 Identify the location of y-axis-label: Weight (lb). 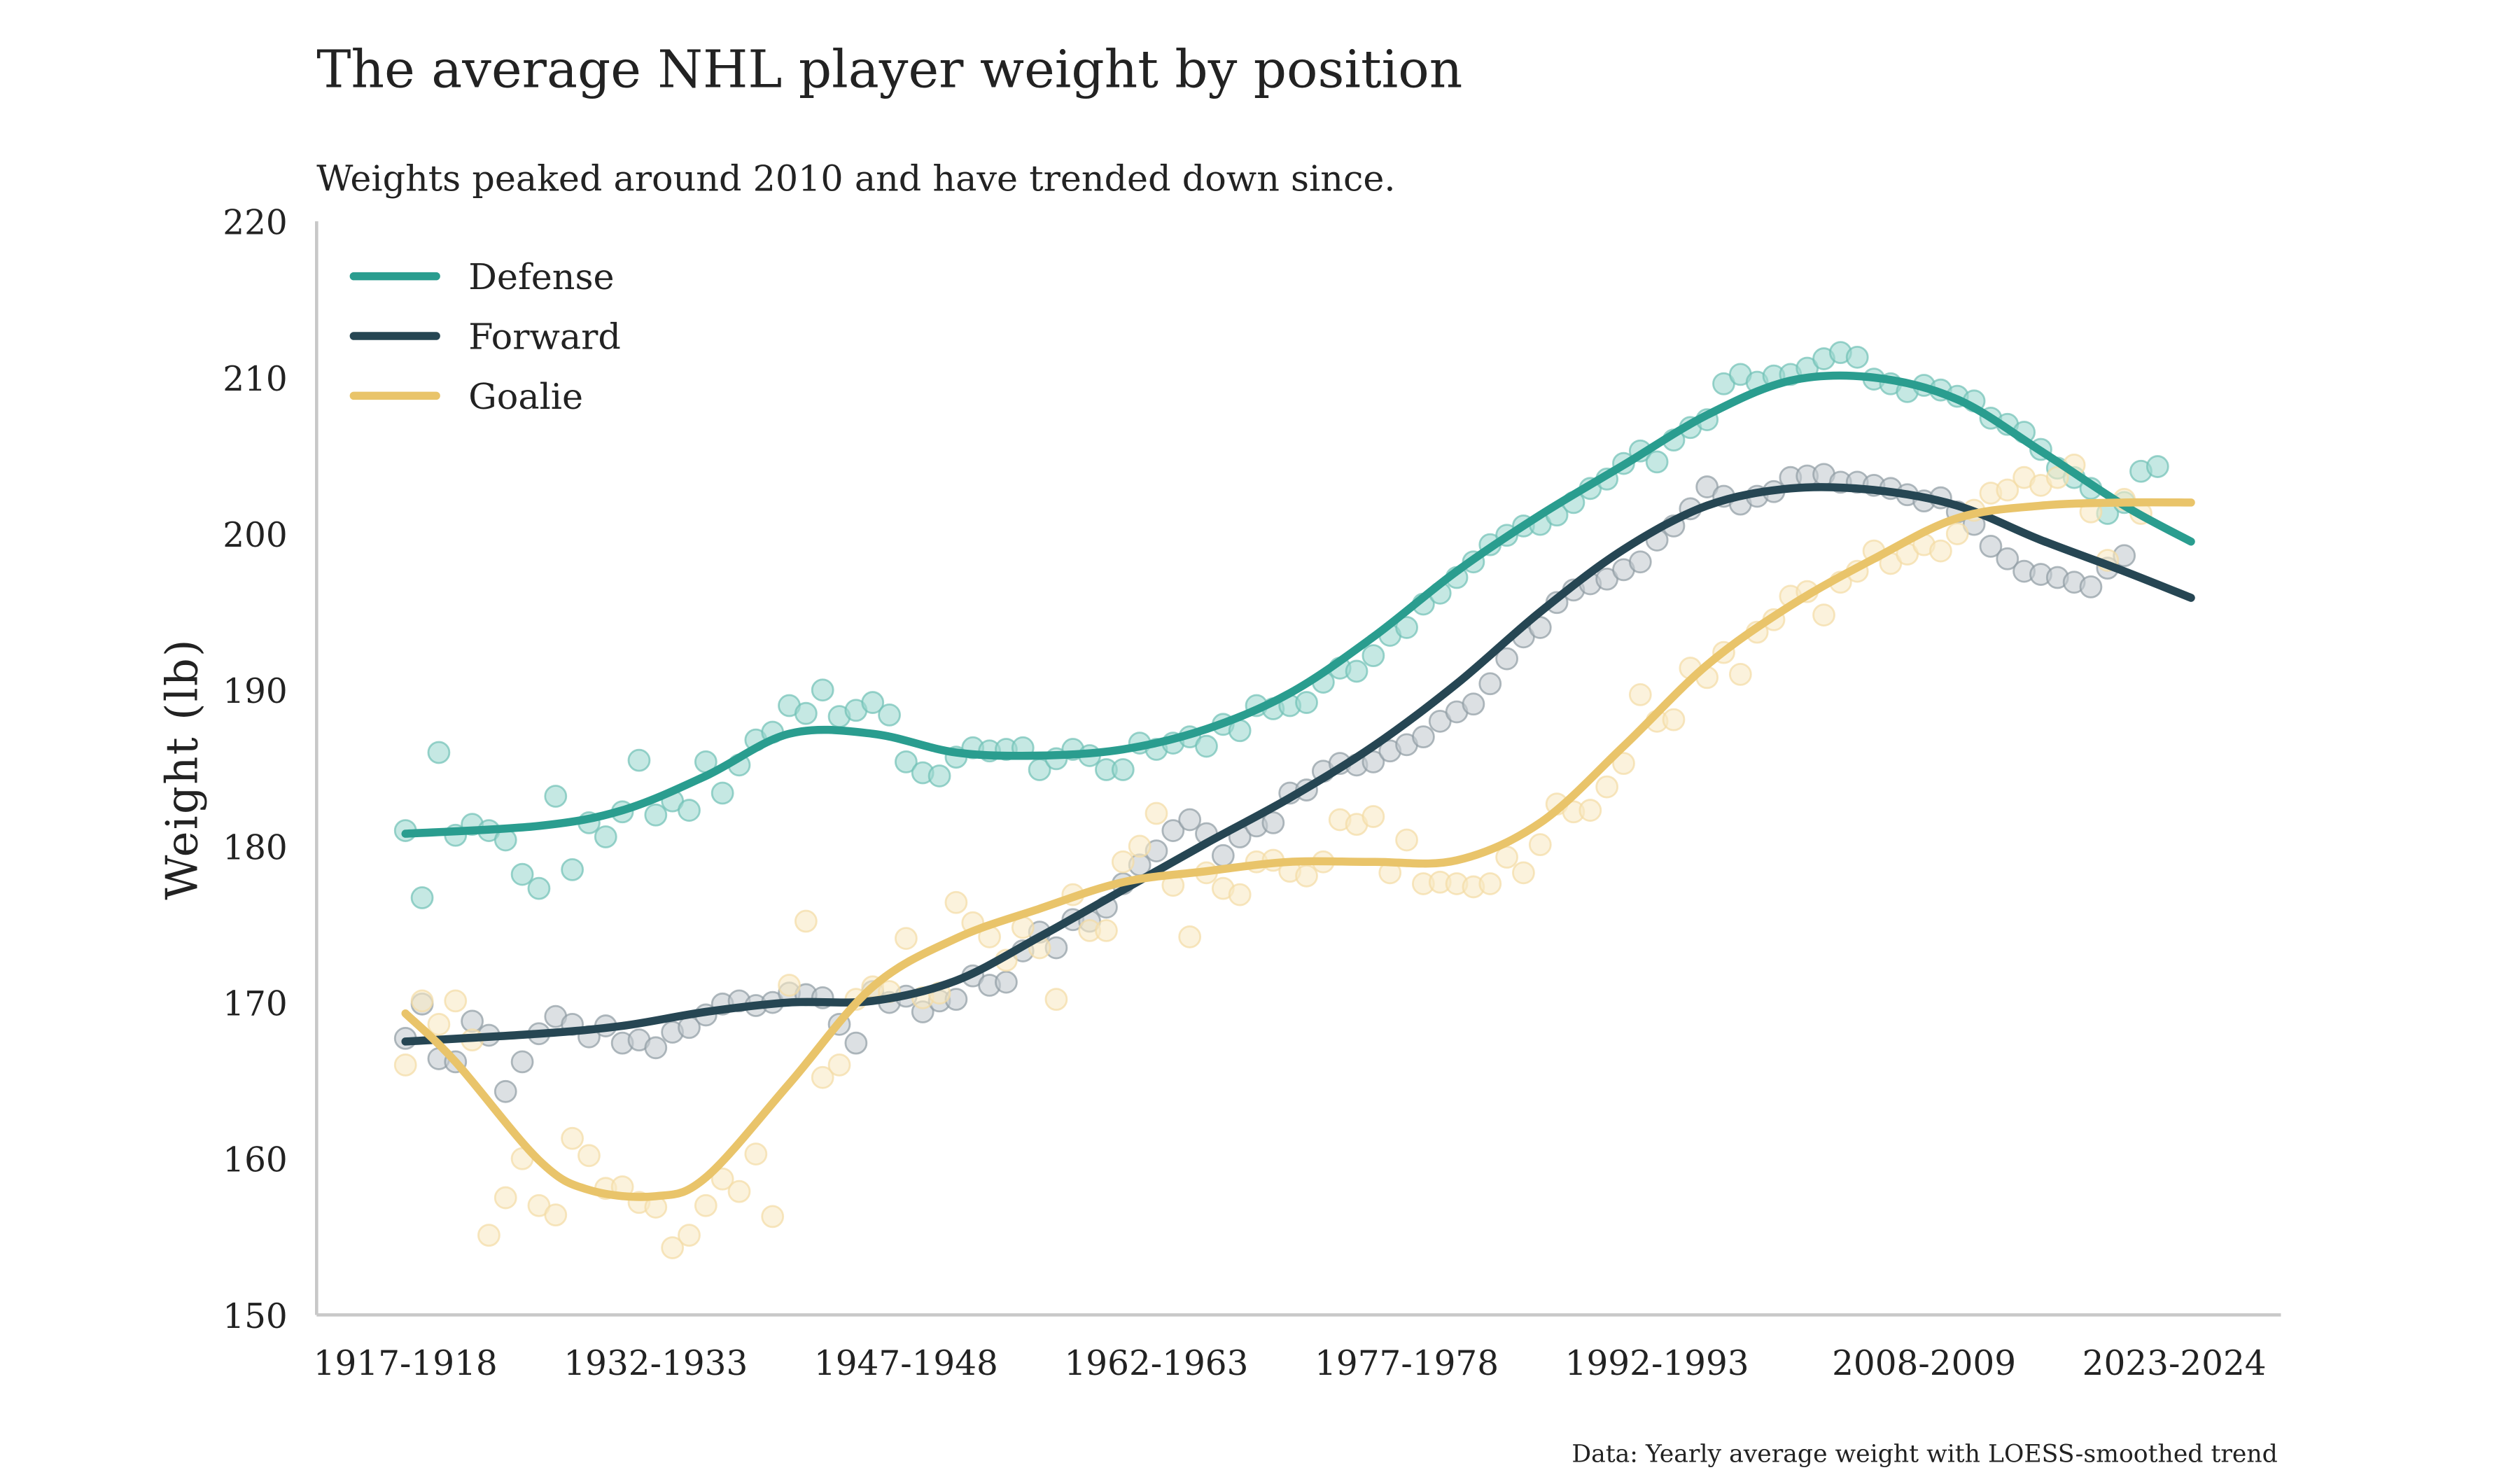
(182, 768).